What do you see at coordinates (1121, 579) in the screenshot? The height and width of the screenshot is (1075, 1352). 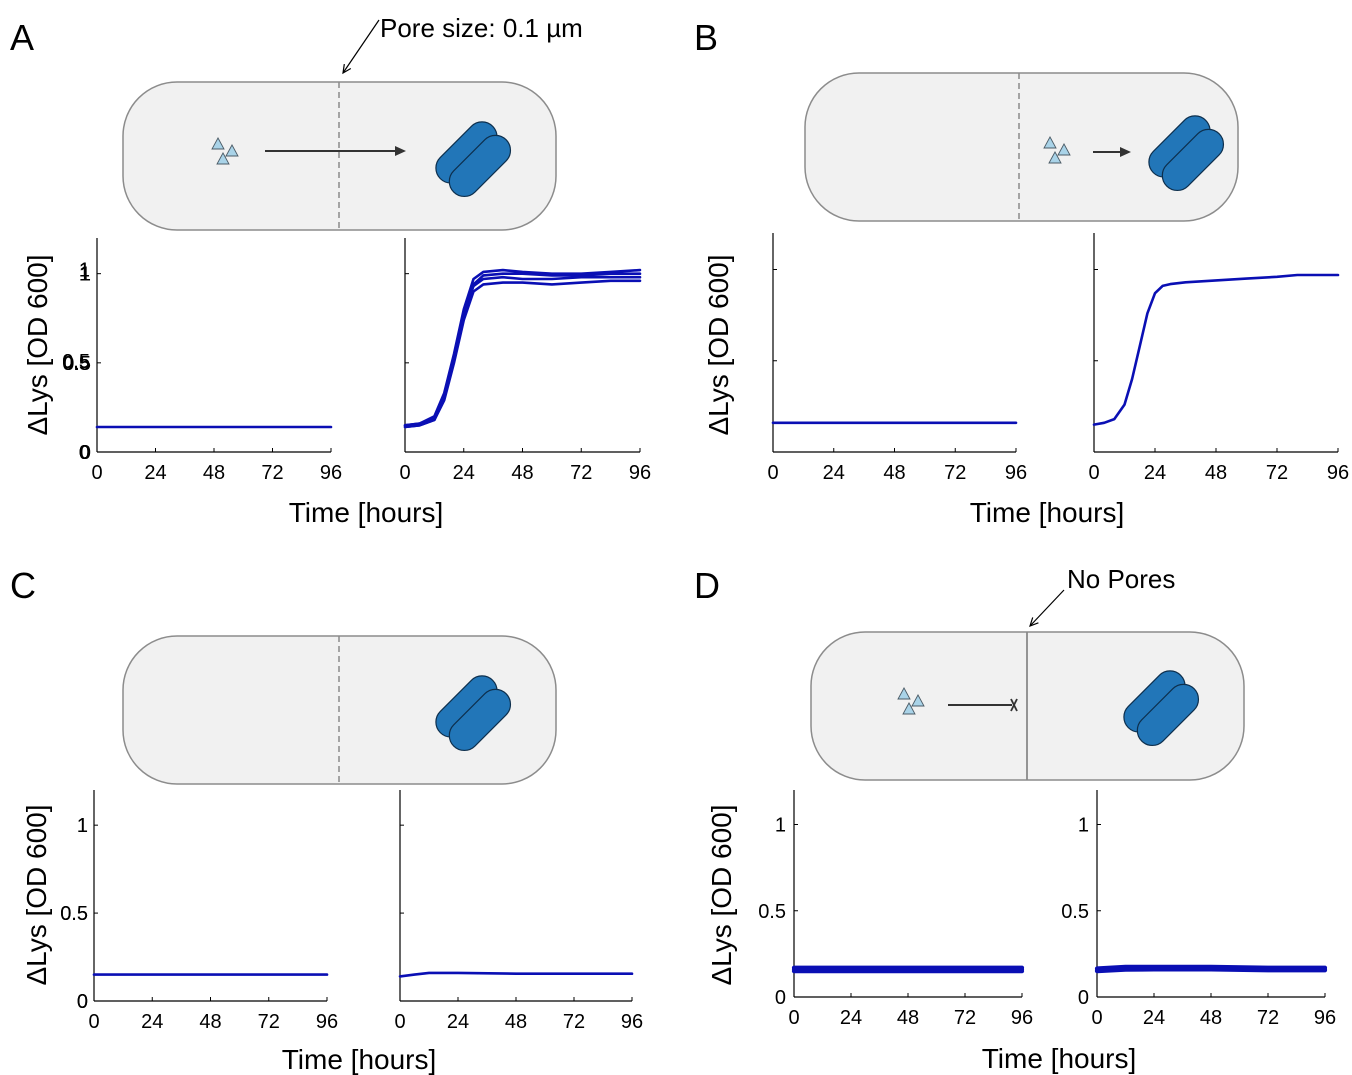 I see `annotation-text: No Pores` at bounding box center [1121, 579].